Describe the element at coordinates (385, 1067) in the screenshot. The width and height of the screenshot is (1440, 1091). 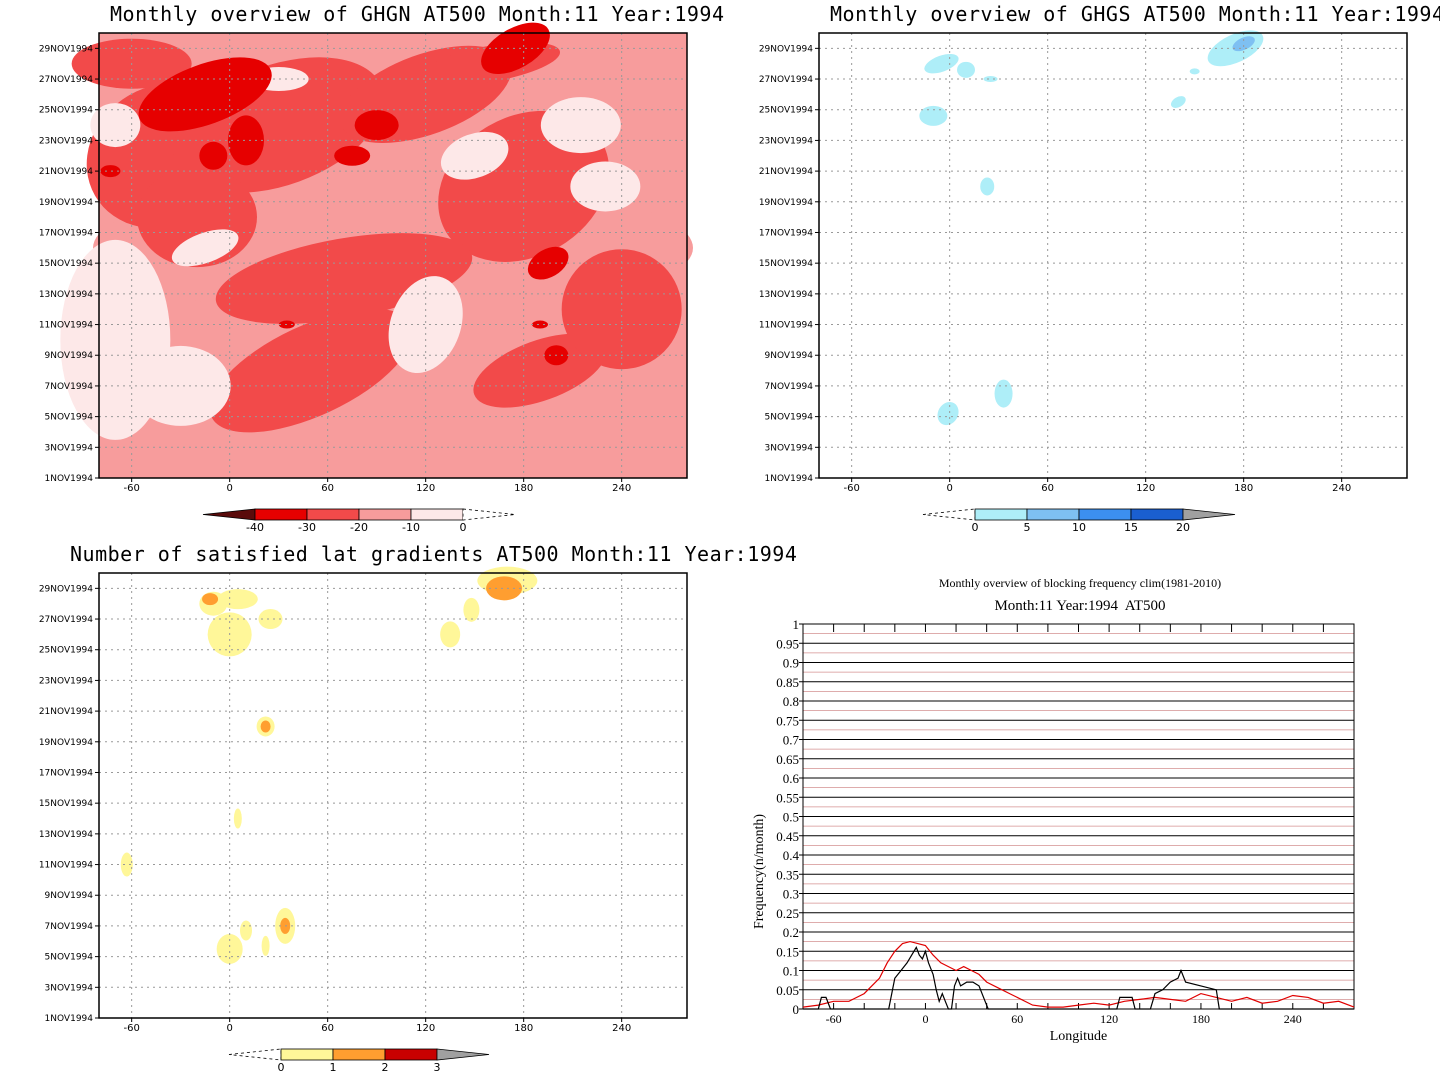
I see `colorbar-label: 2` at that location.